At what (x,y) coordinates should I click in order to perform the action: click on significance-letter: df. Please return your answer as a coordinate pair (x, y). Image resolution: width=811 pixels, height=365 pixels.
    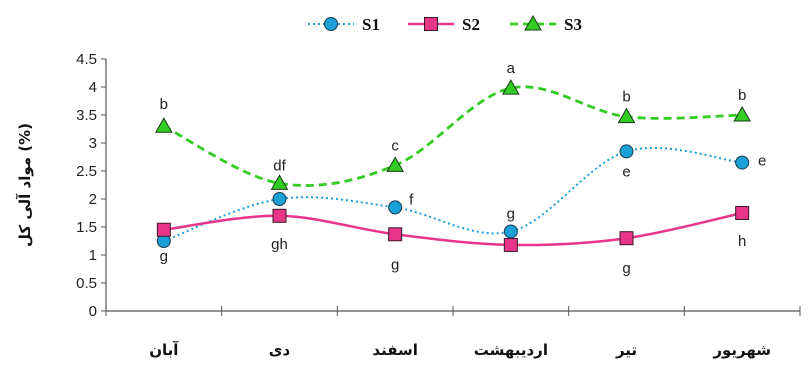
    Looking at the image, I should click on (279, 165).